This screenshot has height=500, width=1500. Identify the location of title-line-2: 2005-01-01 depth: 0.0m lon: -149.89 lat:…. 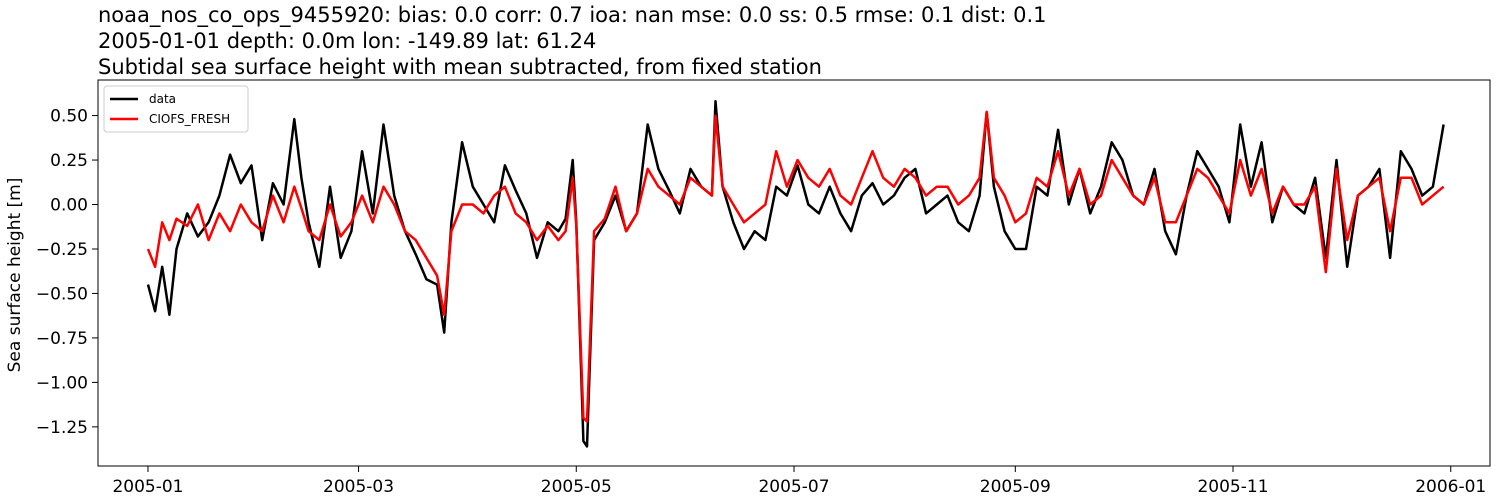
(347, 41).